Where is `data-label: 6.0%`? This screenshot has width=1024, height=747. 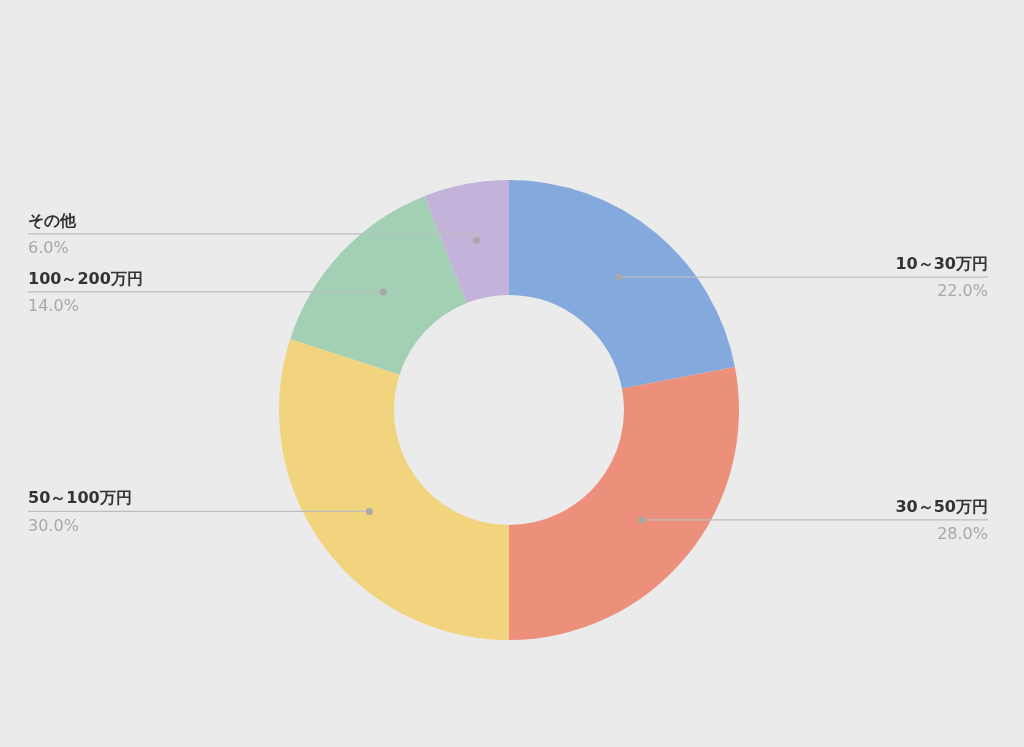
data-label: 6.0% is located at coordinates (48, 248).